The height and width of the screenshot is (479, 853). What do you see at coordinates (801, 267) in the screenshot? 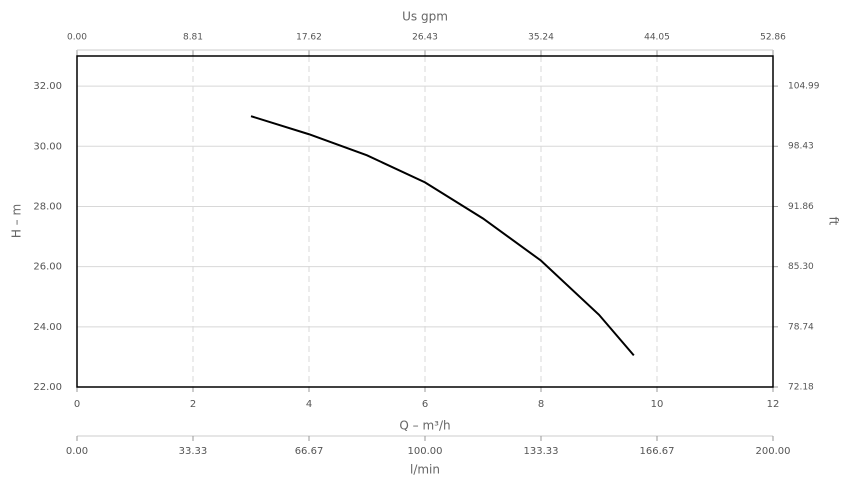
I see `y2-tick-label: 85.30` at bounding box center [801, 267].